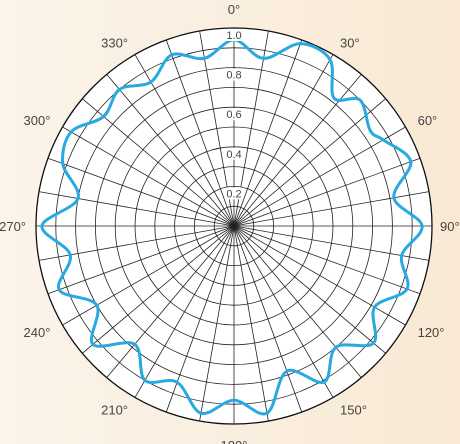 The height and width of the screenshot is (444, 460). I want to click on radial-tick-label: 0.6, so click(233, 115).